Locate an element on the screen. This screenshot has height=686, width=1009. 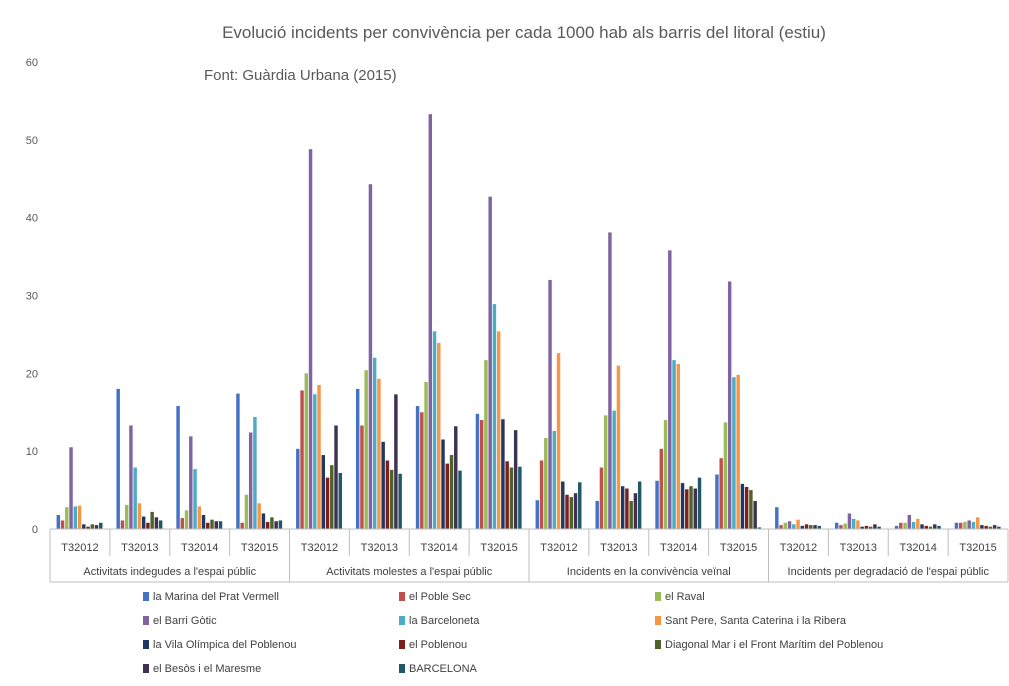
chart-subtitle: Font: Guàrdia Urbana (2015) is located at coordinates (300, 75).